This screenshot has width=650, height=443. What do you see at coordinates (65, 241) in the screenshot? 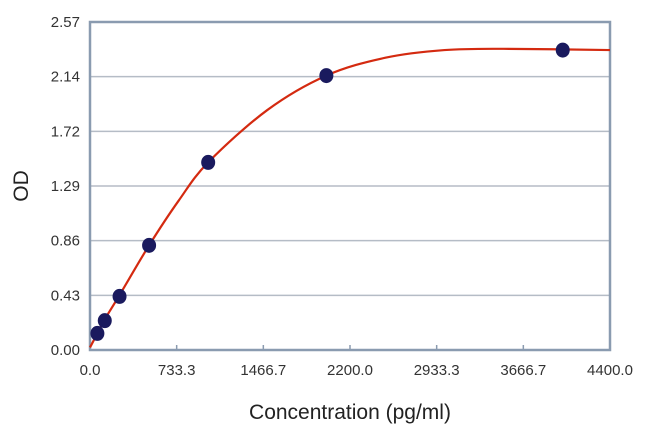
I see `y-tick-label: 0.86` at bounding box center [65, 241].